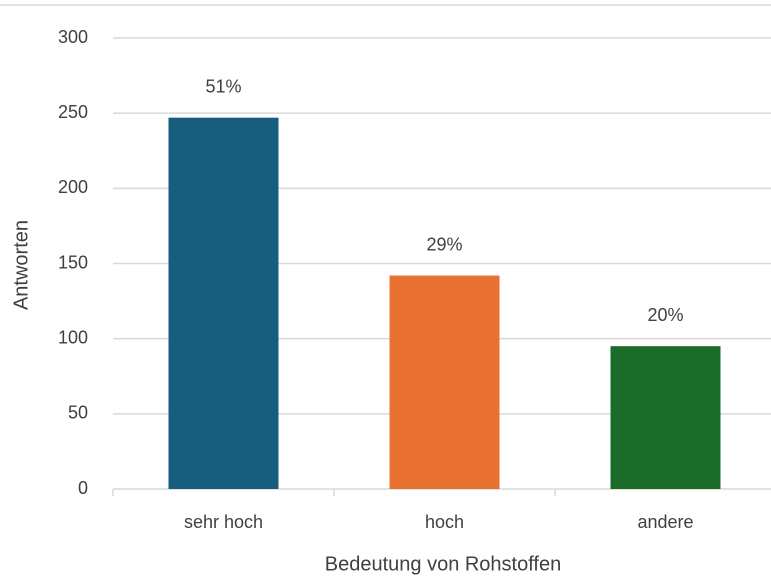 This screenshot has height=582, width=771. Describe the element at coordinates (21, 265) in the screenshot. I see `y-axis-title: Antworten` at that location.